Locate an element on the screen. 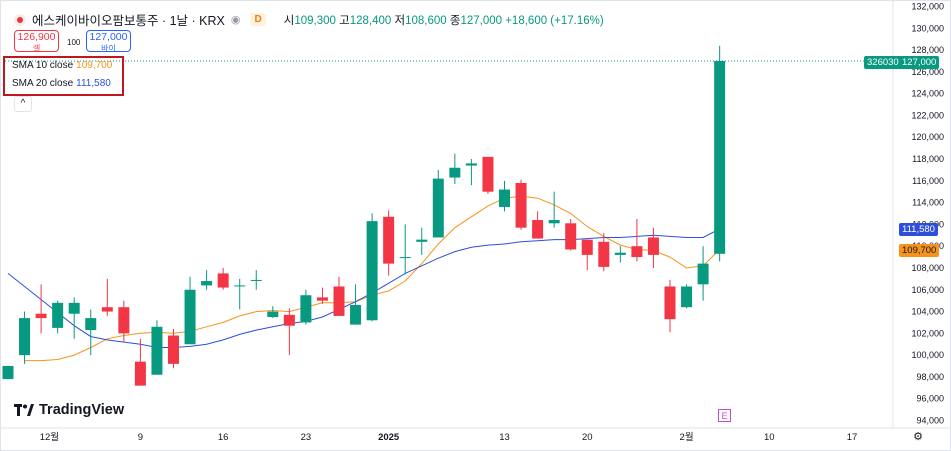 The image size is (951, 451). volume-id-tag: 326030 is located at coordinates (883, 62).